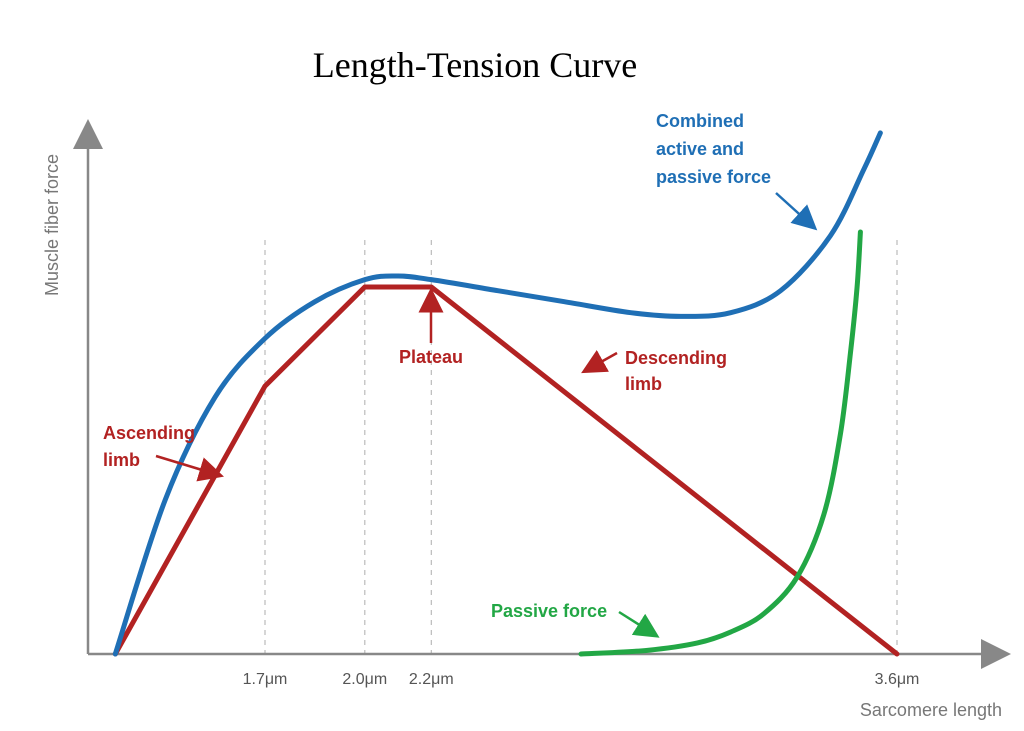 The width and height of the screenshot is (1024, 731). Describe the element at coordinates (796, 211) in the screenshot. I see `arrow-combined-force` at that location.